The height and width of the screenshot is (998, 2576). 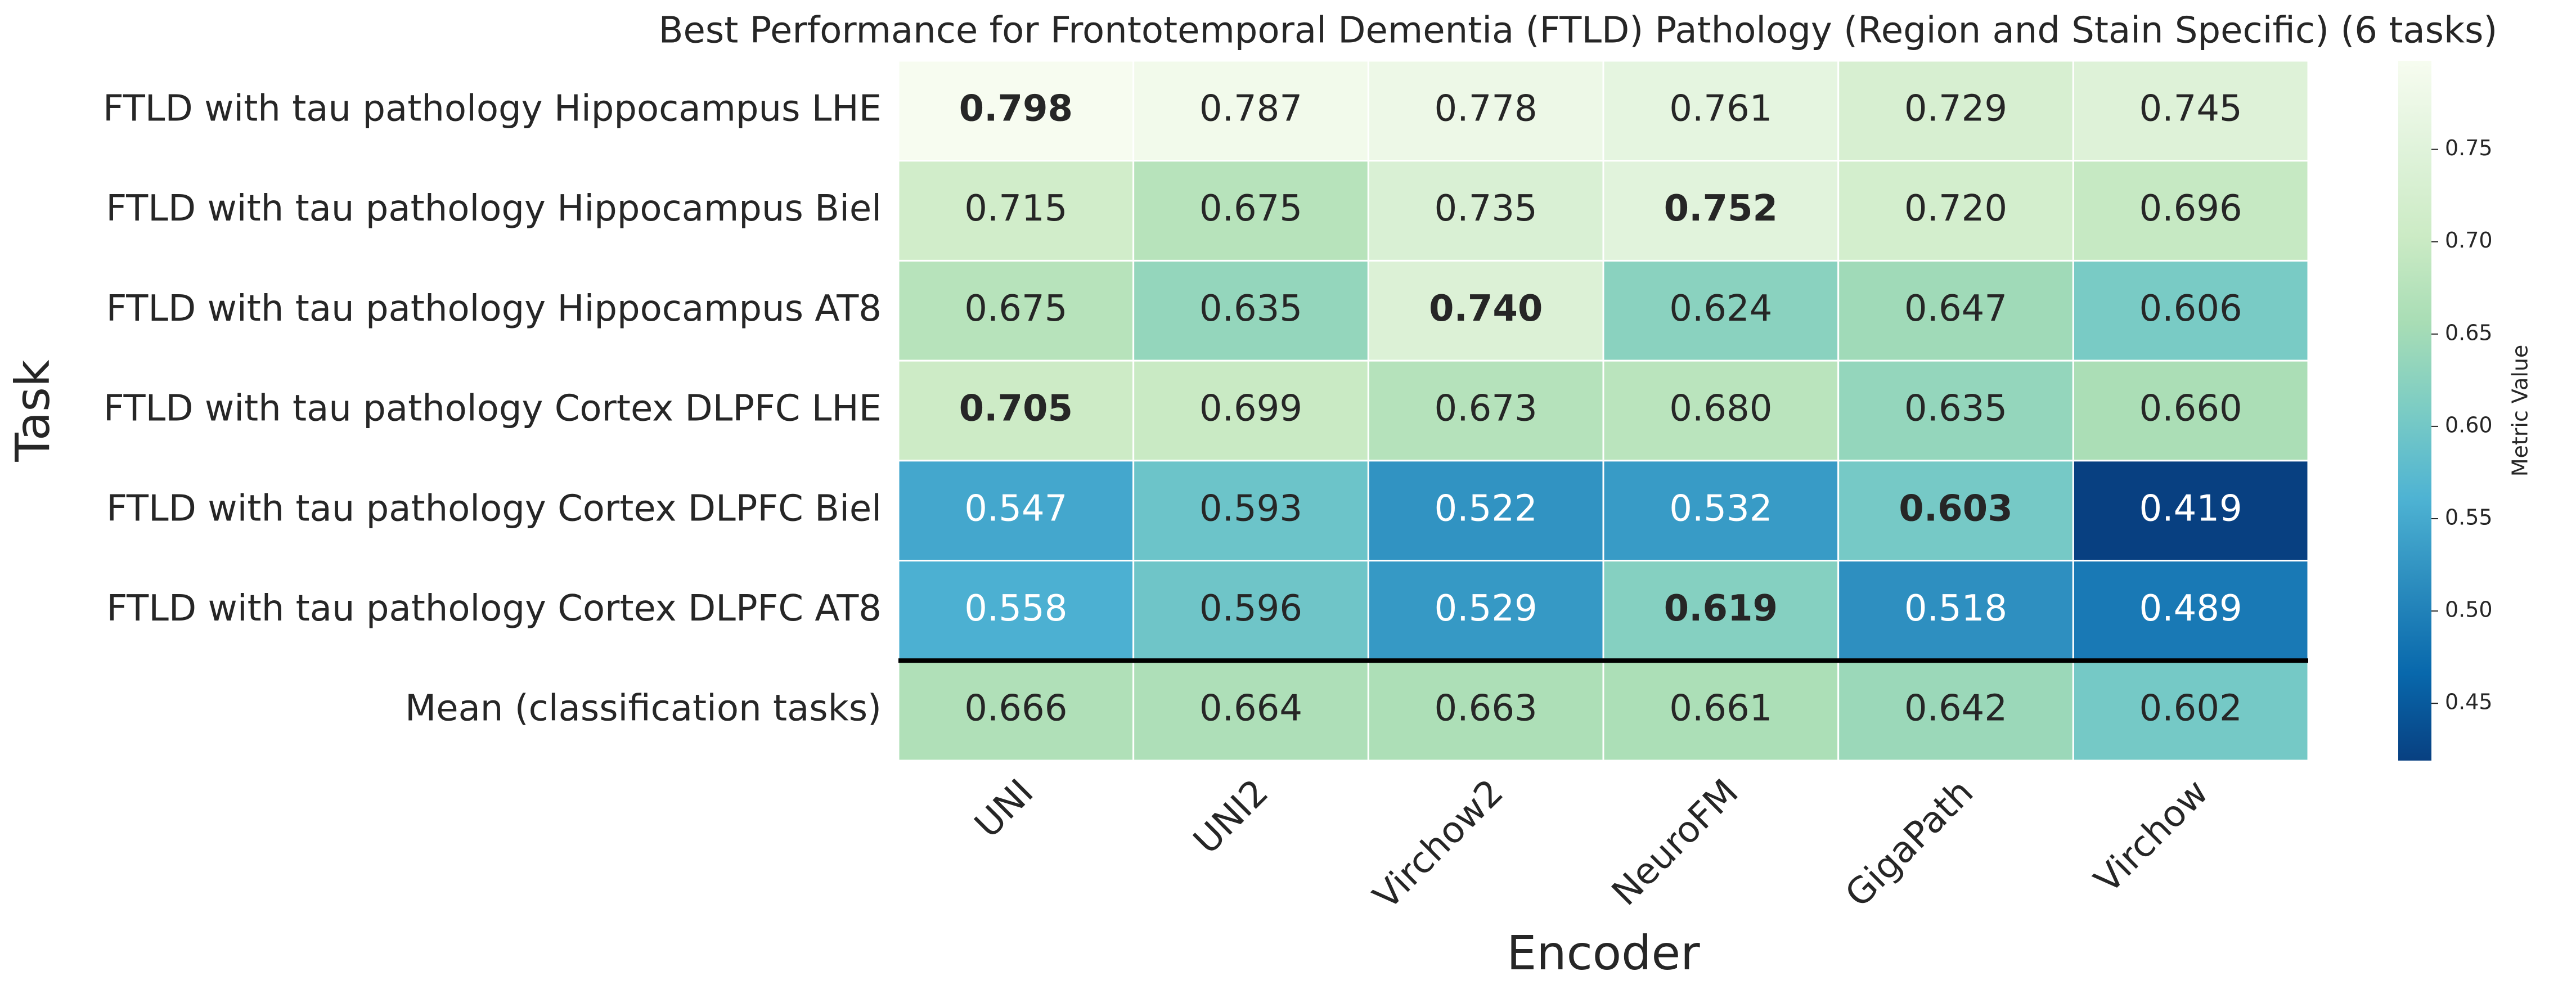 I want to click on cell-label: 0.705, so click(x=1016, y=409).